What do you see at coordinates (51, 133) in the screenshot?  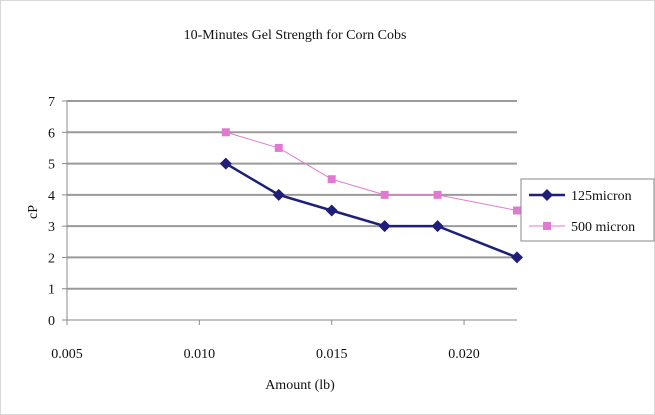 I see `y-tick-label-6: 6` at bounding box center [51, 133].